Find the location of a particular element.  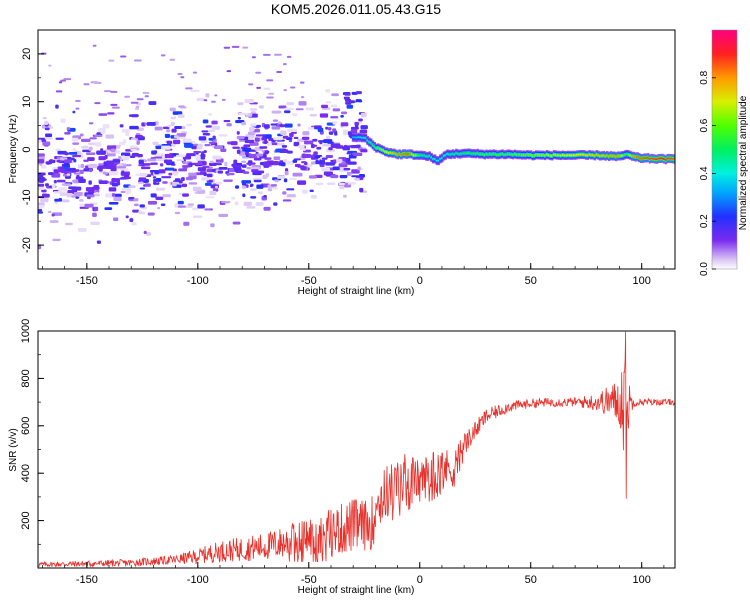

snr-x-tick-label: 0 is located at coordinates (420, 580).